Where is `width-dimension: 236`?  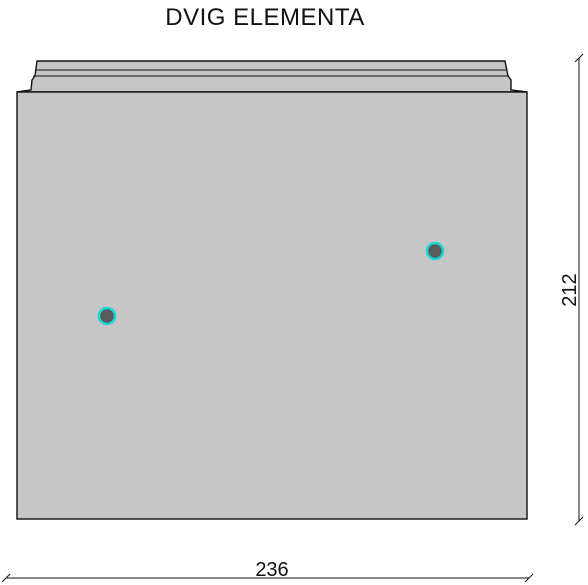
width-dimension: 236 is located at coordinates (267, 571).